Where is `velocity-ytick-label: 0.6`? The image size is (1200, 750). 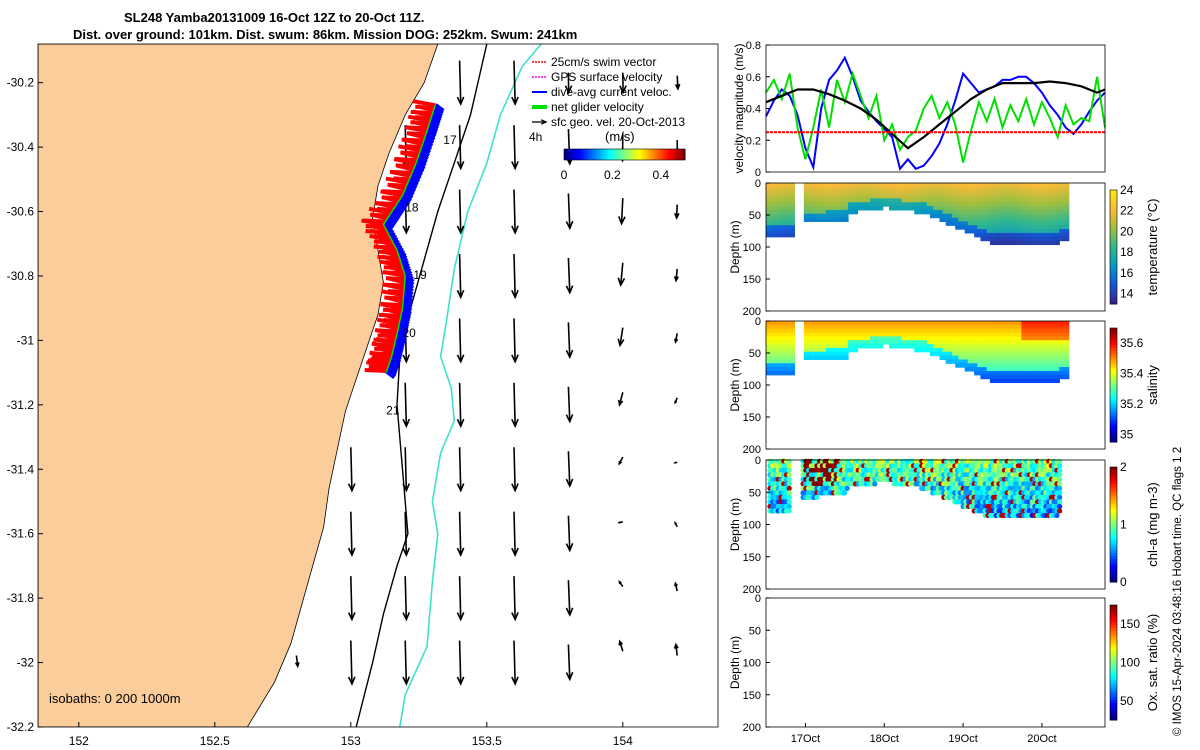
velocity-ytick-label: 0.6 is located at coordinates (753, 78).